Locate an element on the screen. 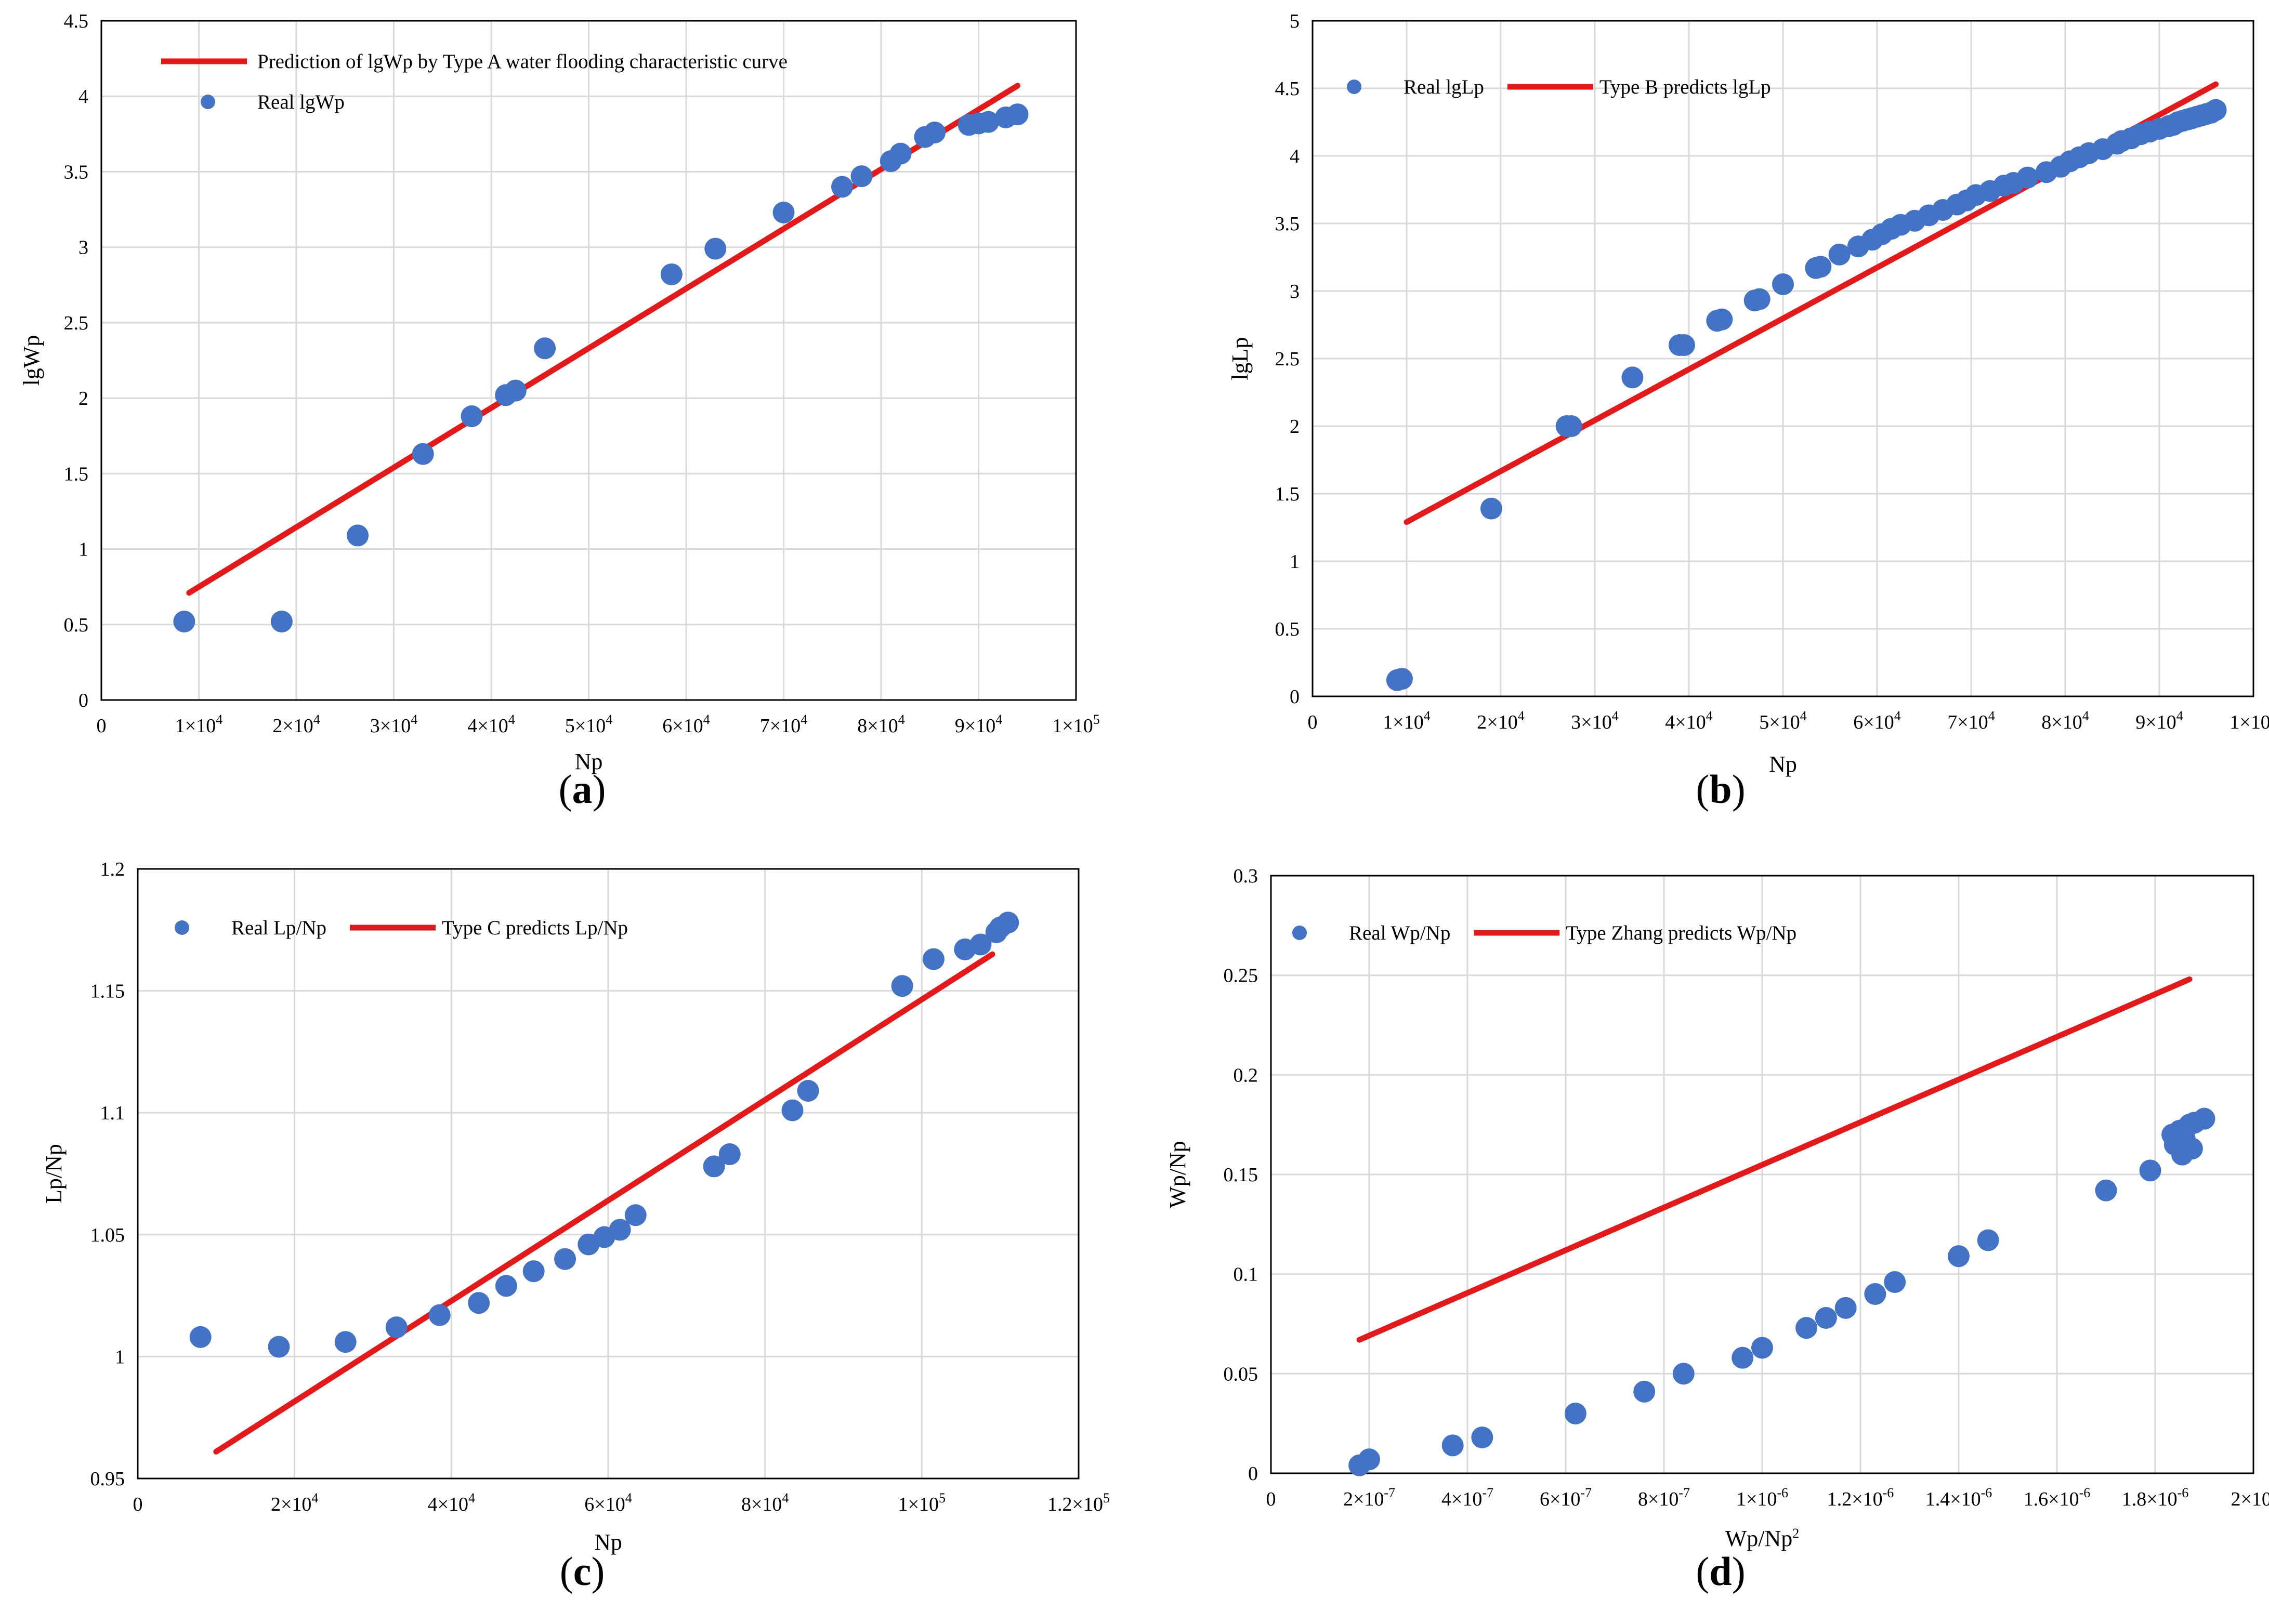 Image resolution: width=2269 pixels, height=1624 pixels. x-tick-label: 2×10⁴ is located at coordinates (296, 724).